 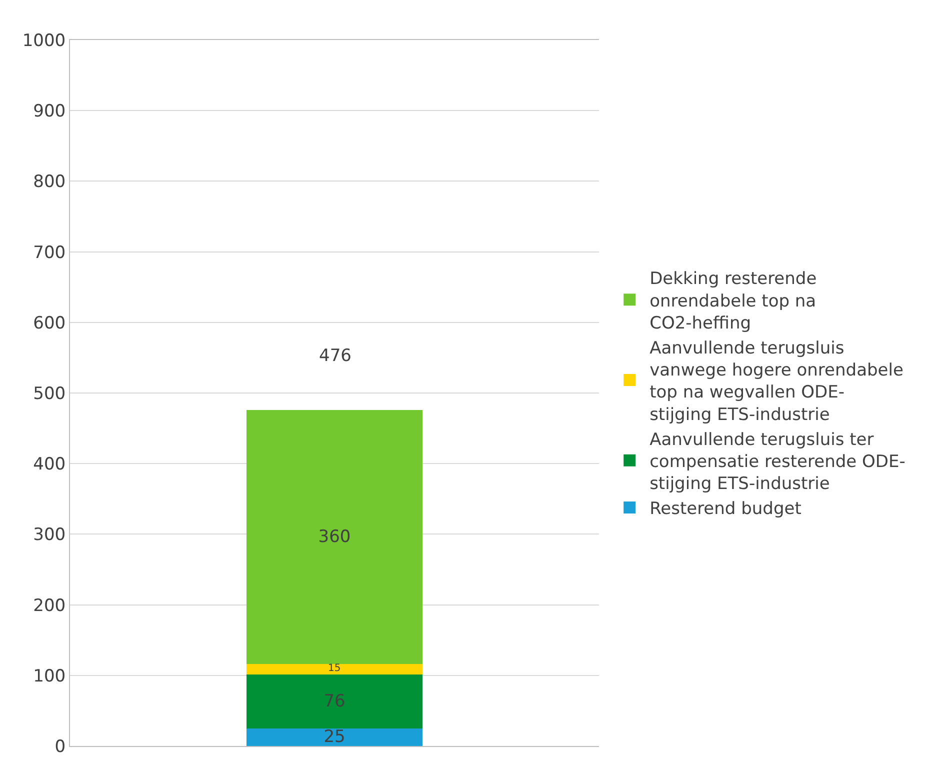 I want to click on y-tick-label: 700, so click(x=49, y=252).